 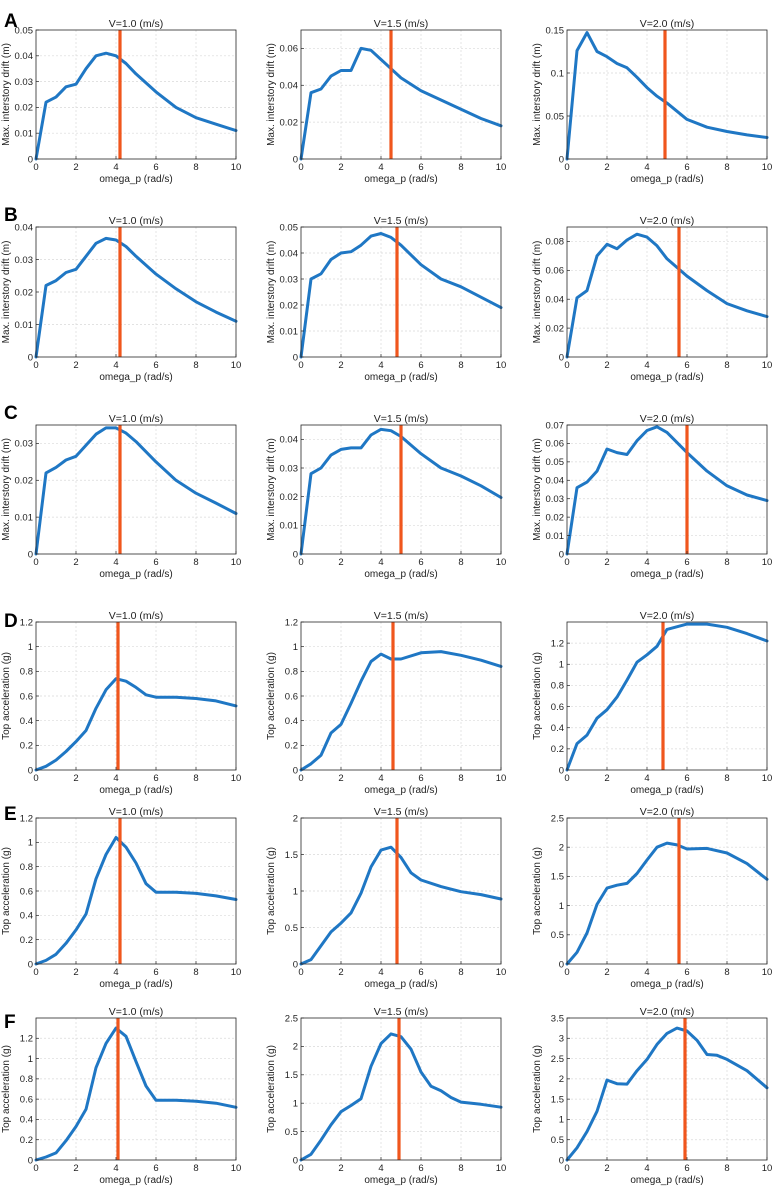 I want to click on chart-3-2-title: V=1.5 (m/s), so click(x=401, y=419).